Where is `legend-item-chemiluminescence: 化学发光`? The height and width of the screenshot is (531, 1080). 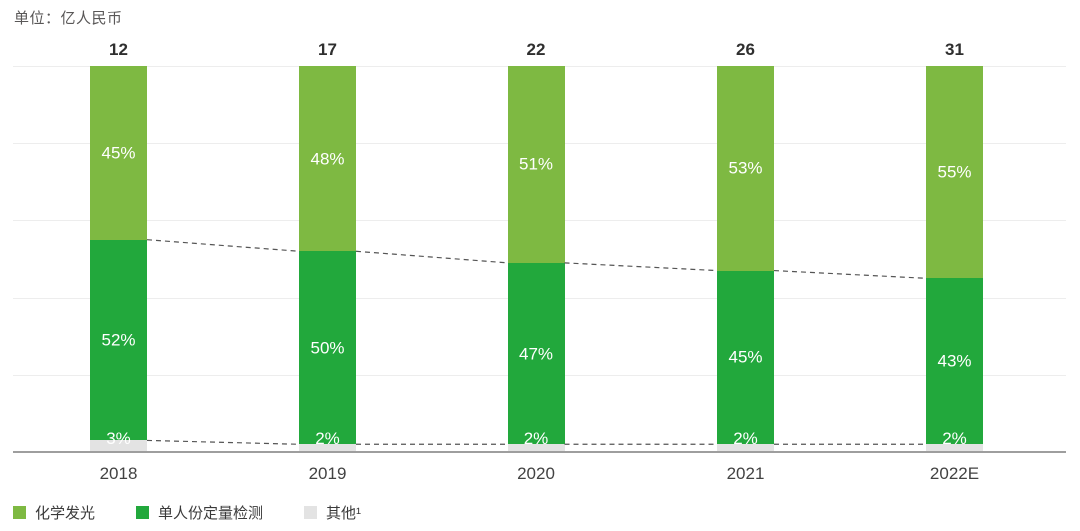
legend-item-chemiluminescence: 化学发光 is located at coordinates (54, 512).